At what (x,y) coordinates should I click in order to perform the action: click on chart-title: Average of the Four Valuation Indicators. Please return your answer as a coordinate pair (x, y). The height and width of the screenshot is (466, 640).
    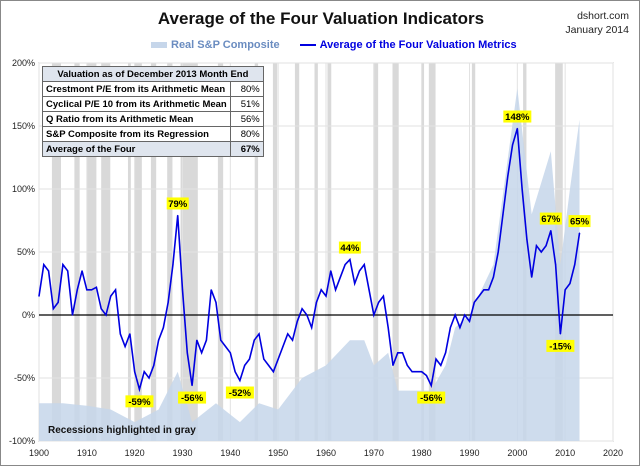
    Looking at the image, I should click on (321, 18).